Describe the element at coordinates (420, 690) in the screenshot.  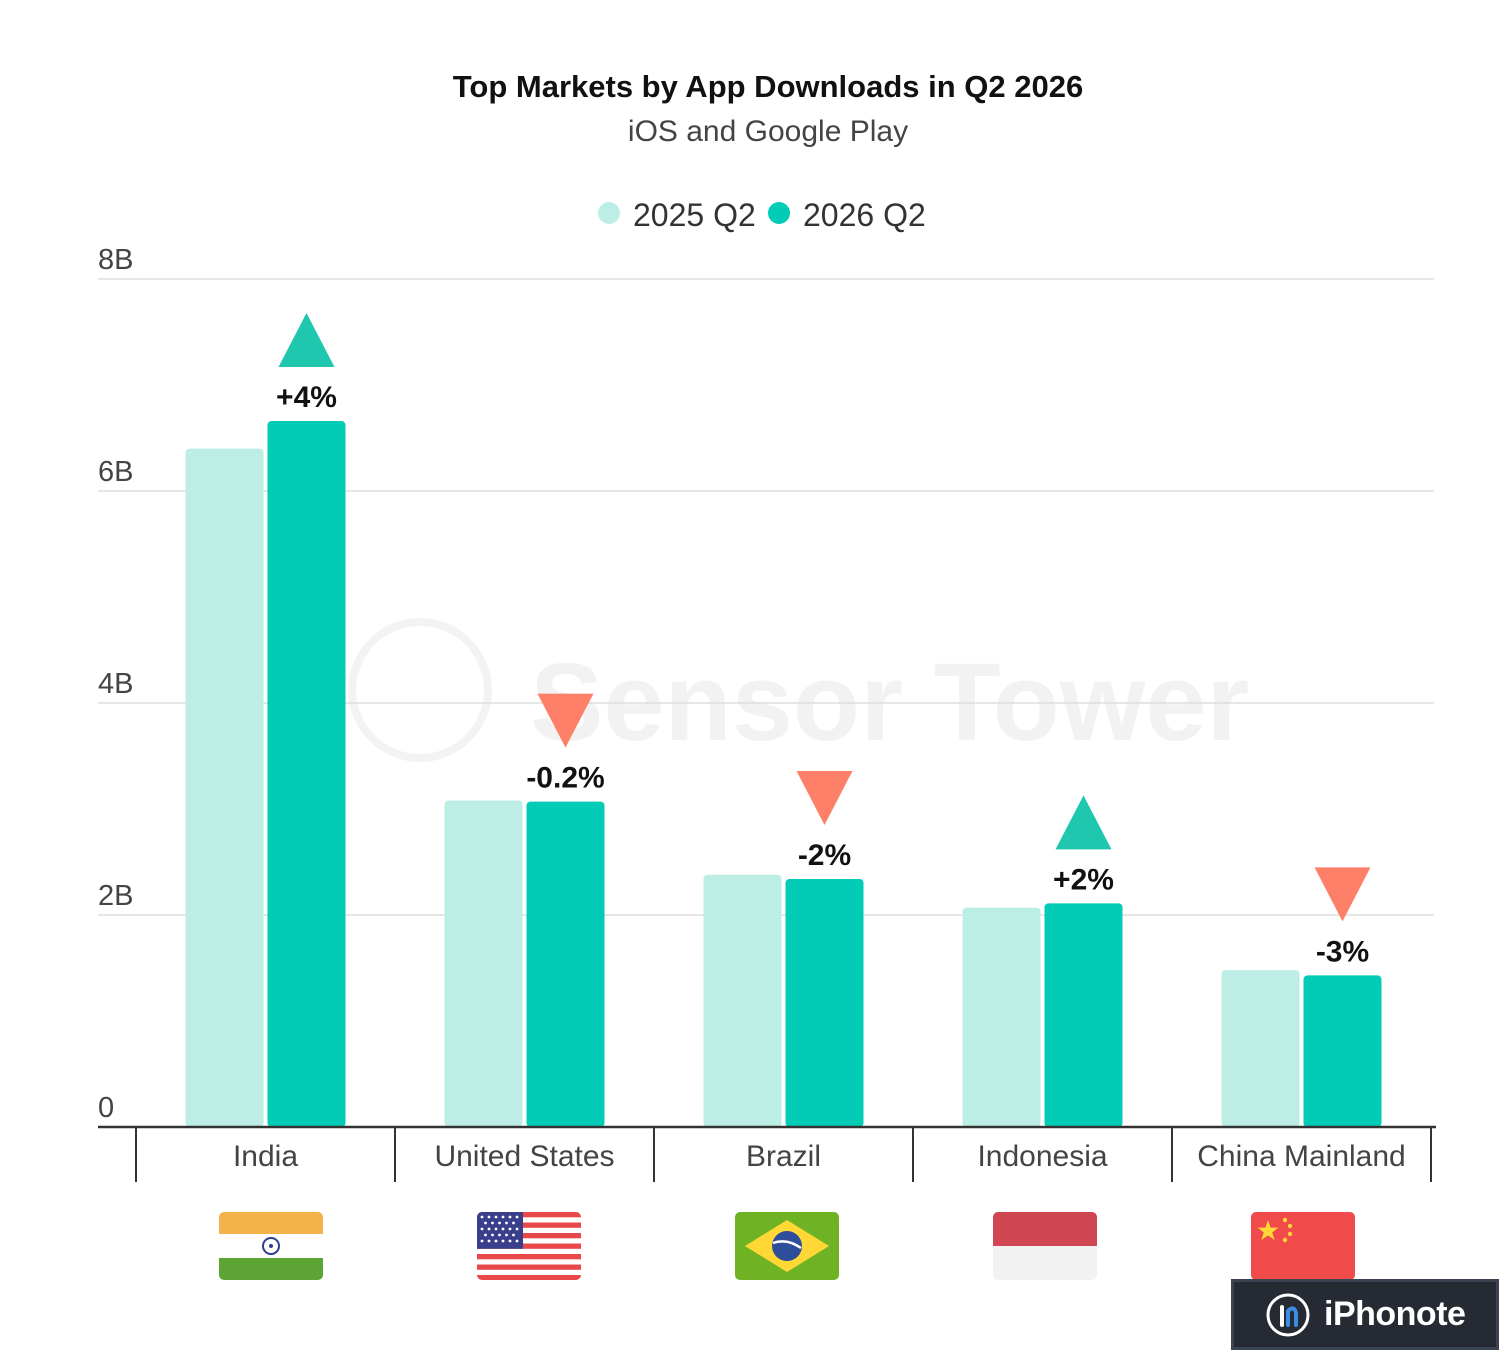
I see `watermark-logo-icon` at that location.